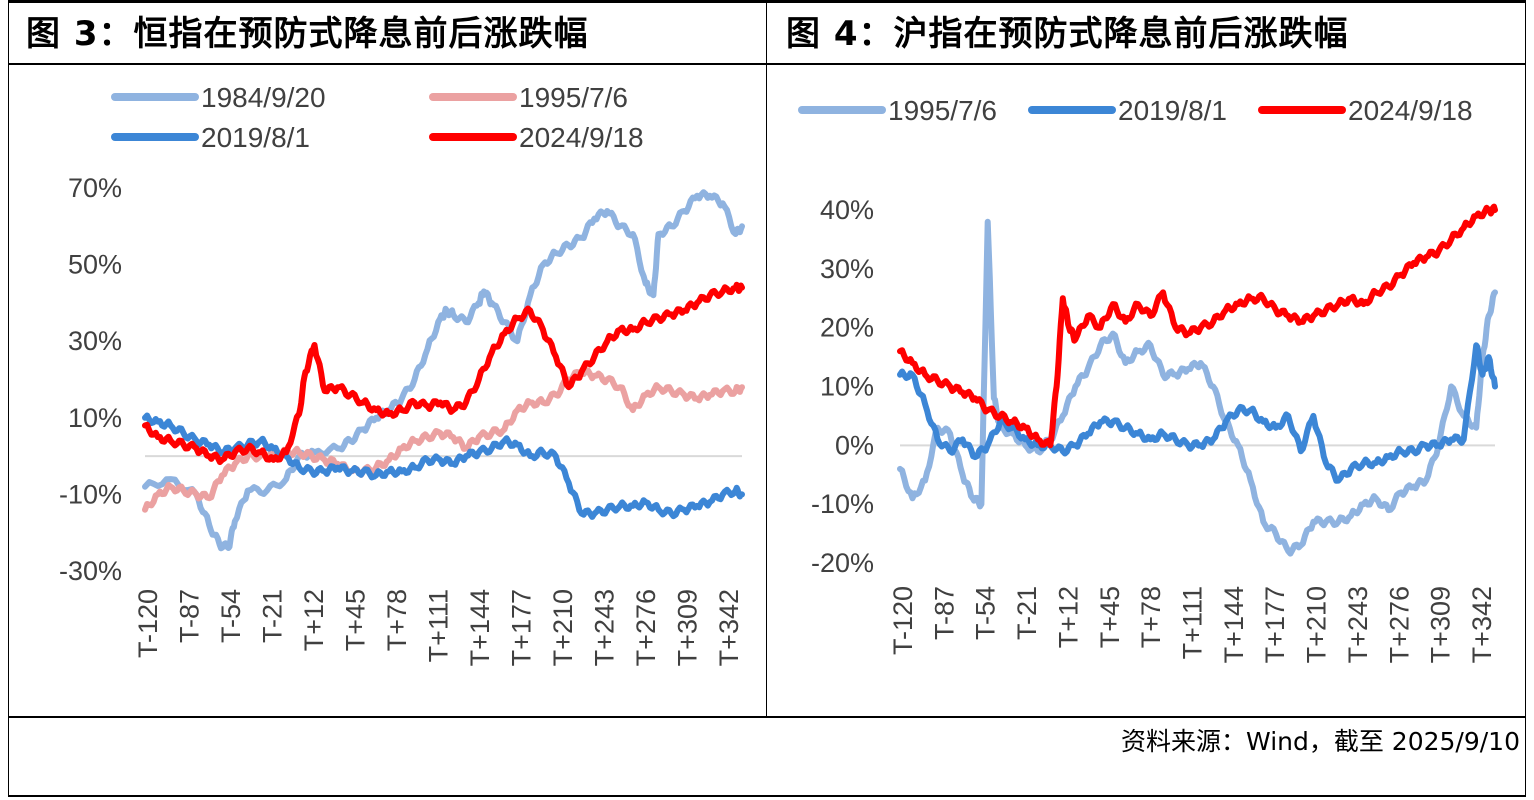  What do you see at coordinates (766, 359) in the screenshot?
I see `panel-divider` at bounding box center [766, 359].